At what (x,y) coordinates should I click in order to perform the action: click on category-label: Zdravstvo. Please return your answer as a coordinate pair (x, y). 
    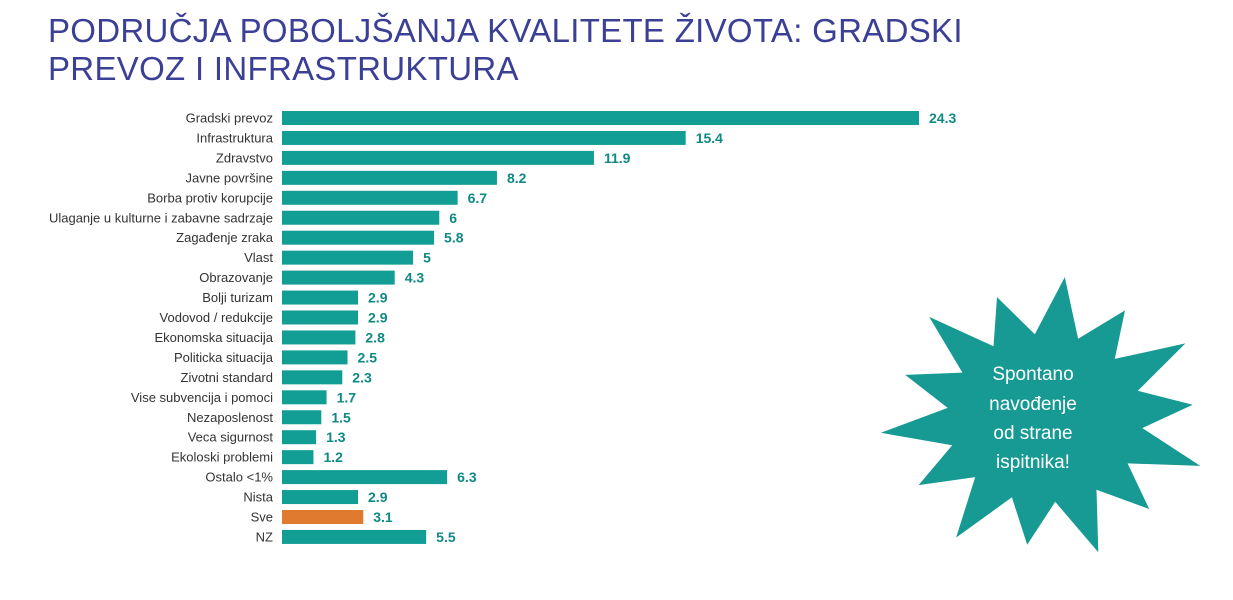
    Looking at the image, I should click on (244, 157).